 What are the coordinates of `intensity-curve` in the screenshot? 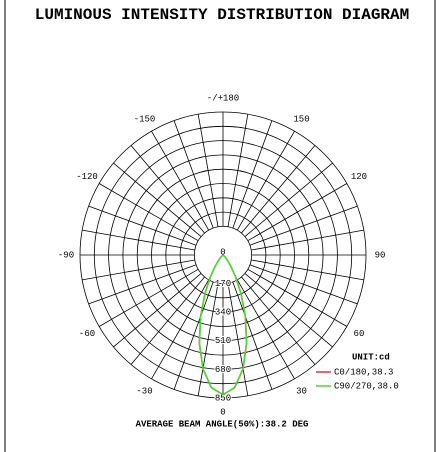 It's located at (223, 325).